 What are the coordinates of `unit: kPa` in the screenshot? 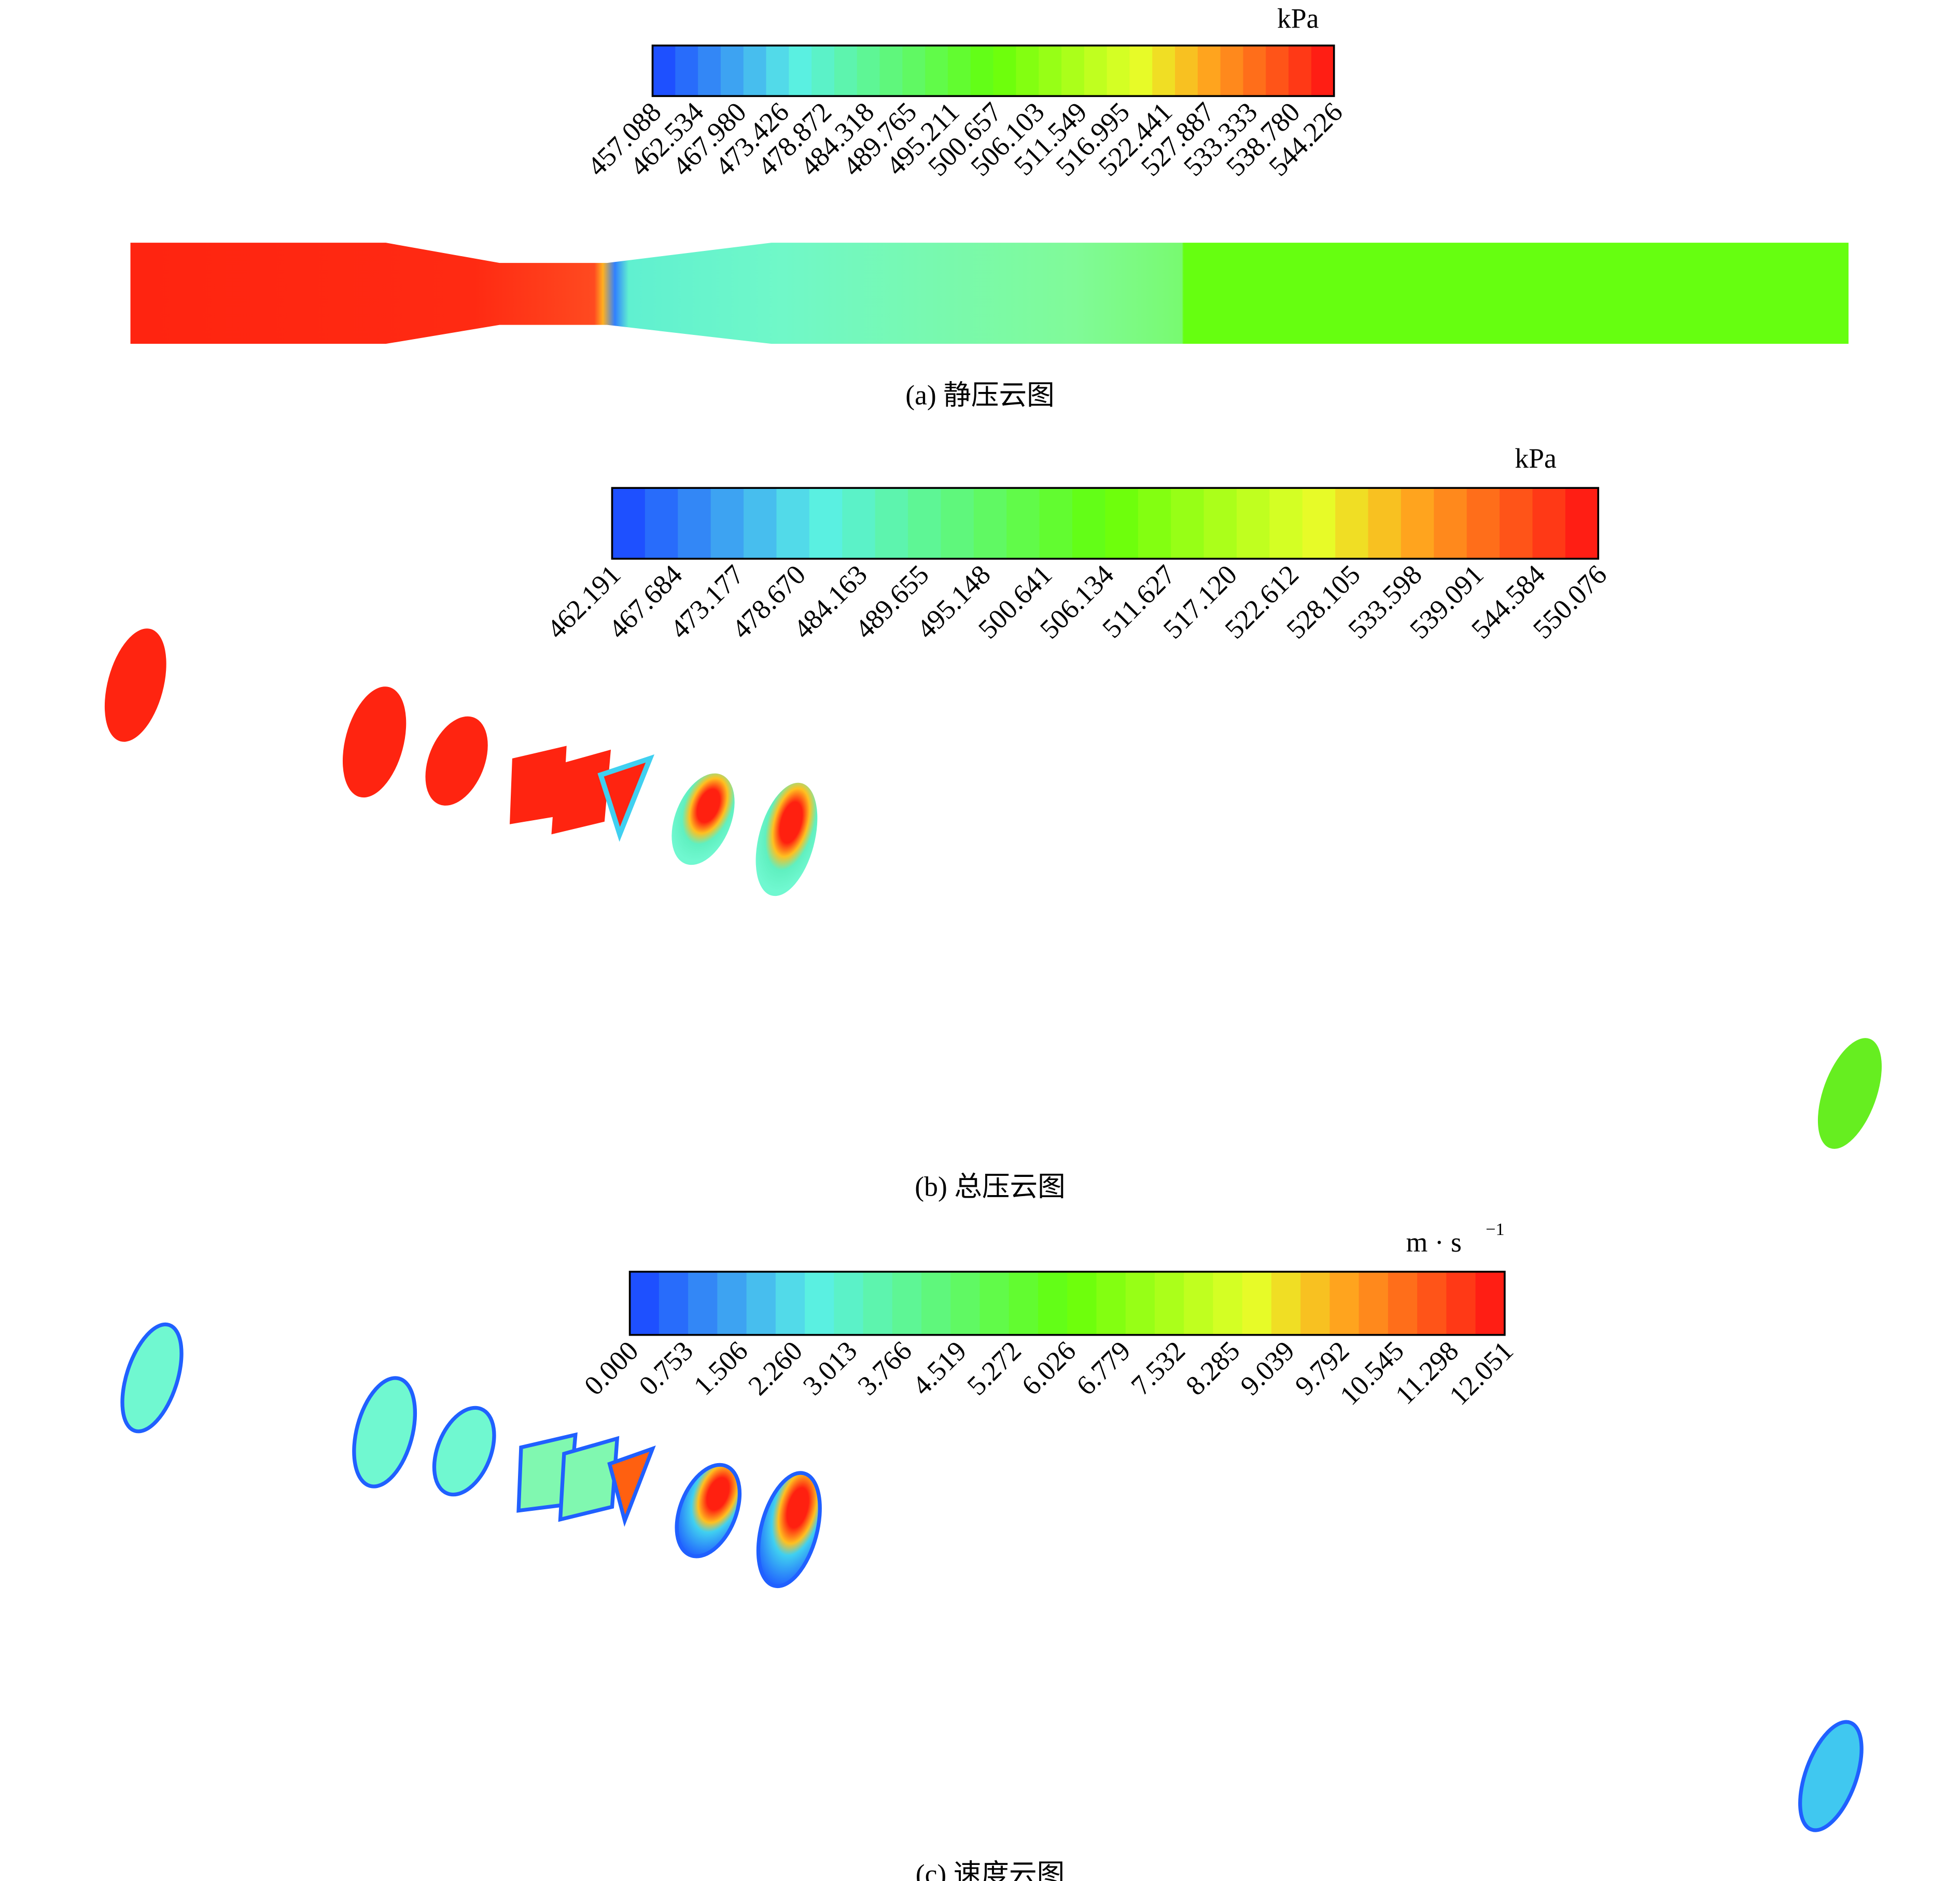 It's located at (1298, 18).